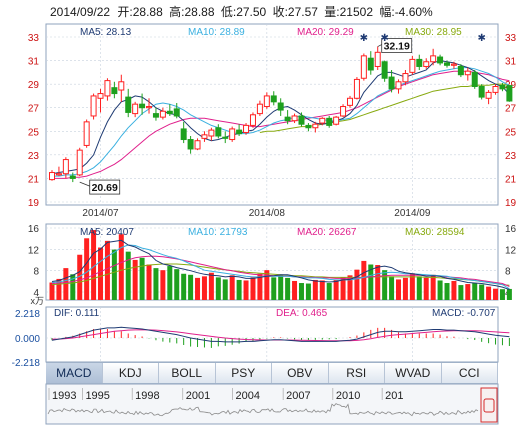 This screenshot has width=522, height=429. I want to click on timeline-year-label: 2007, so click(298, 396).